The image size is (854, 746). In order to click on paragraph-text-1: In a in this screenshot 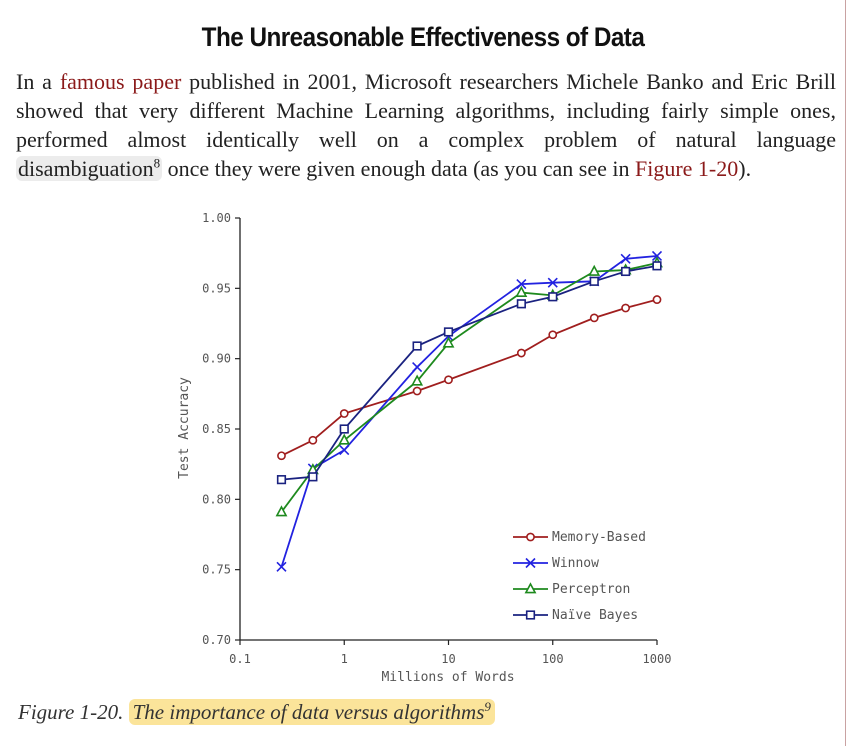, I will do `click(38, 81)`.